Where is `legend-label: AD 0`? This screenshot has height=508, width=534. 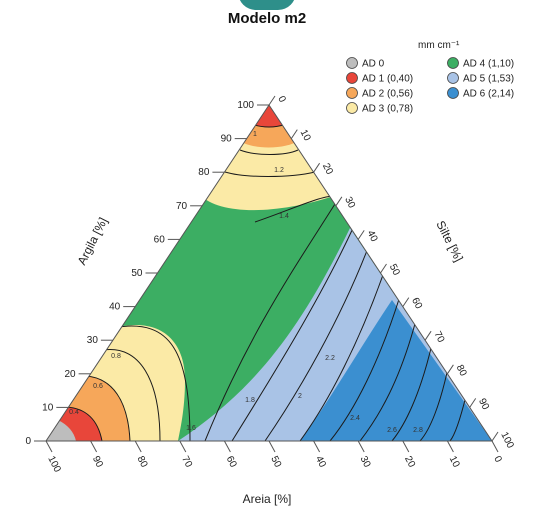
legend-label: AD 0 is located at coordinates (373, 64).